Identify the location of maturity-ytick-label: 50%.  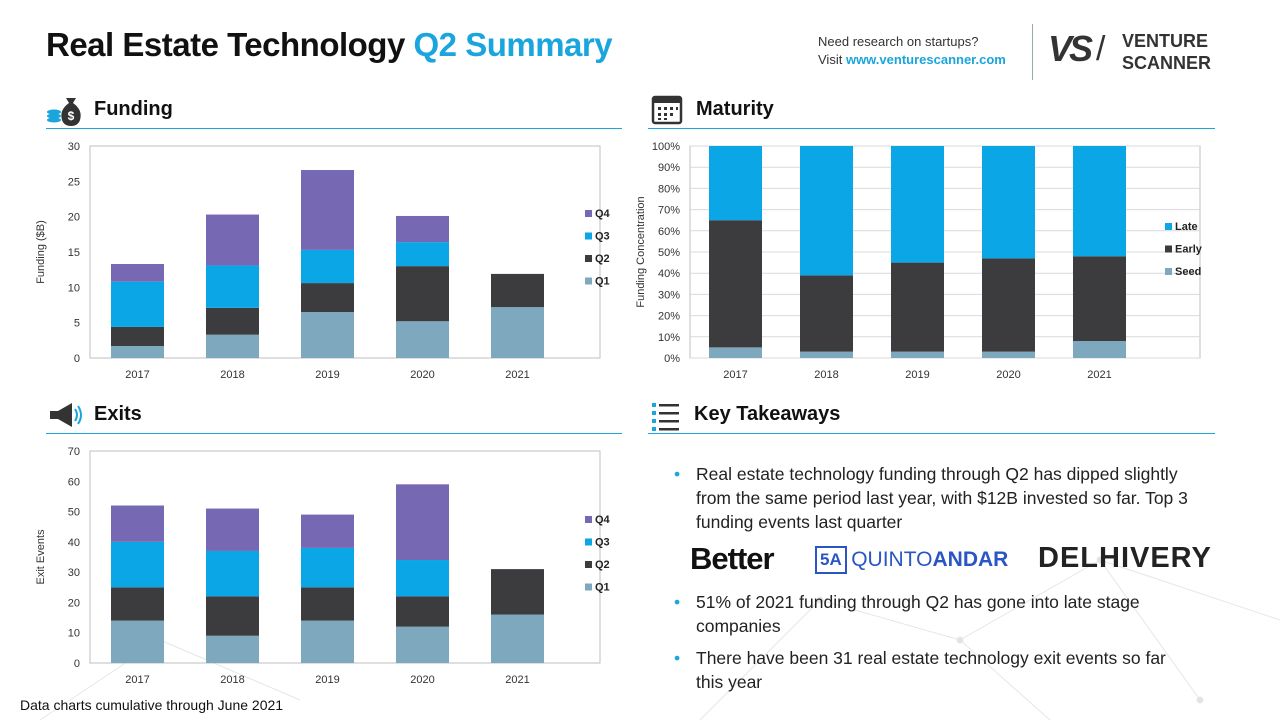
(669, 253).